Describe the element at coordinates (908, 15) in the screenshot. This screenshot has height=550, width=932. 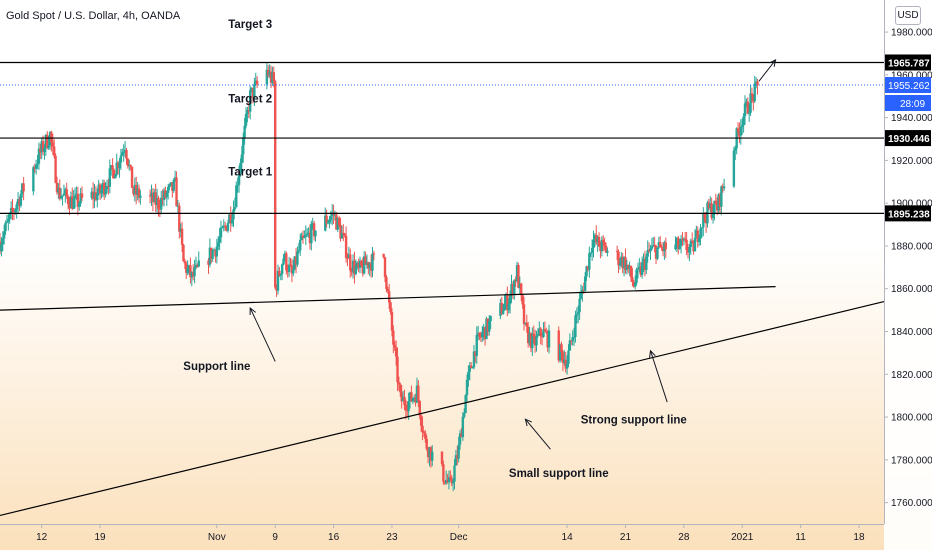
I see `currency-button: USD` at that location.